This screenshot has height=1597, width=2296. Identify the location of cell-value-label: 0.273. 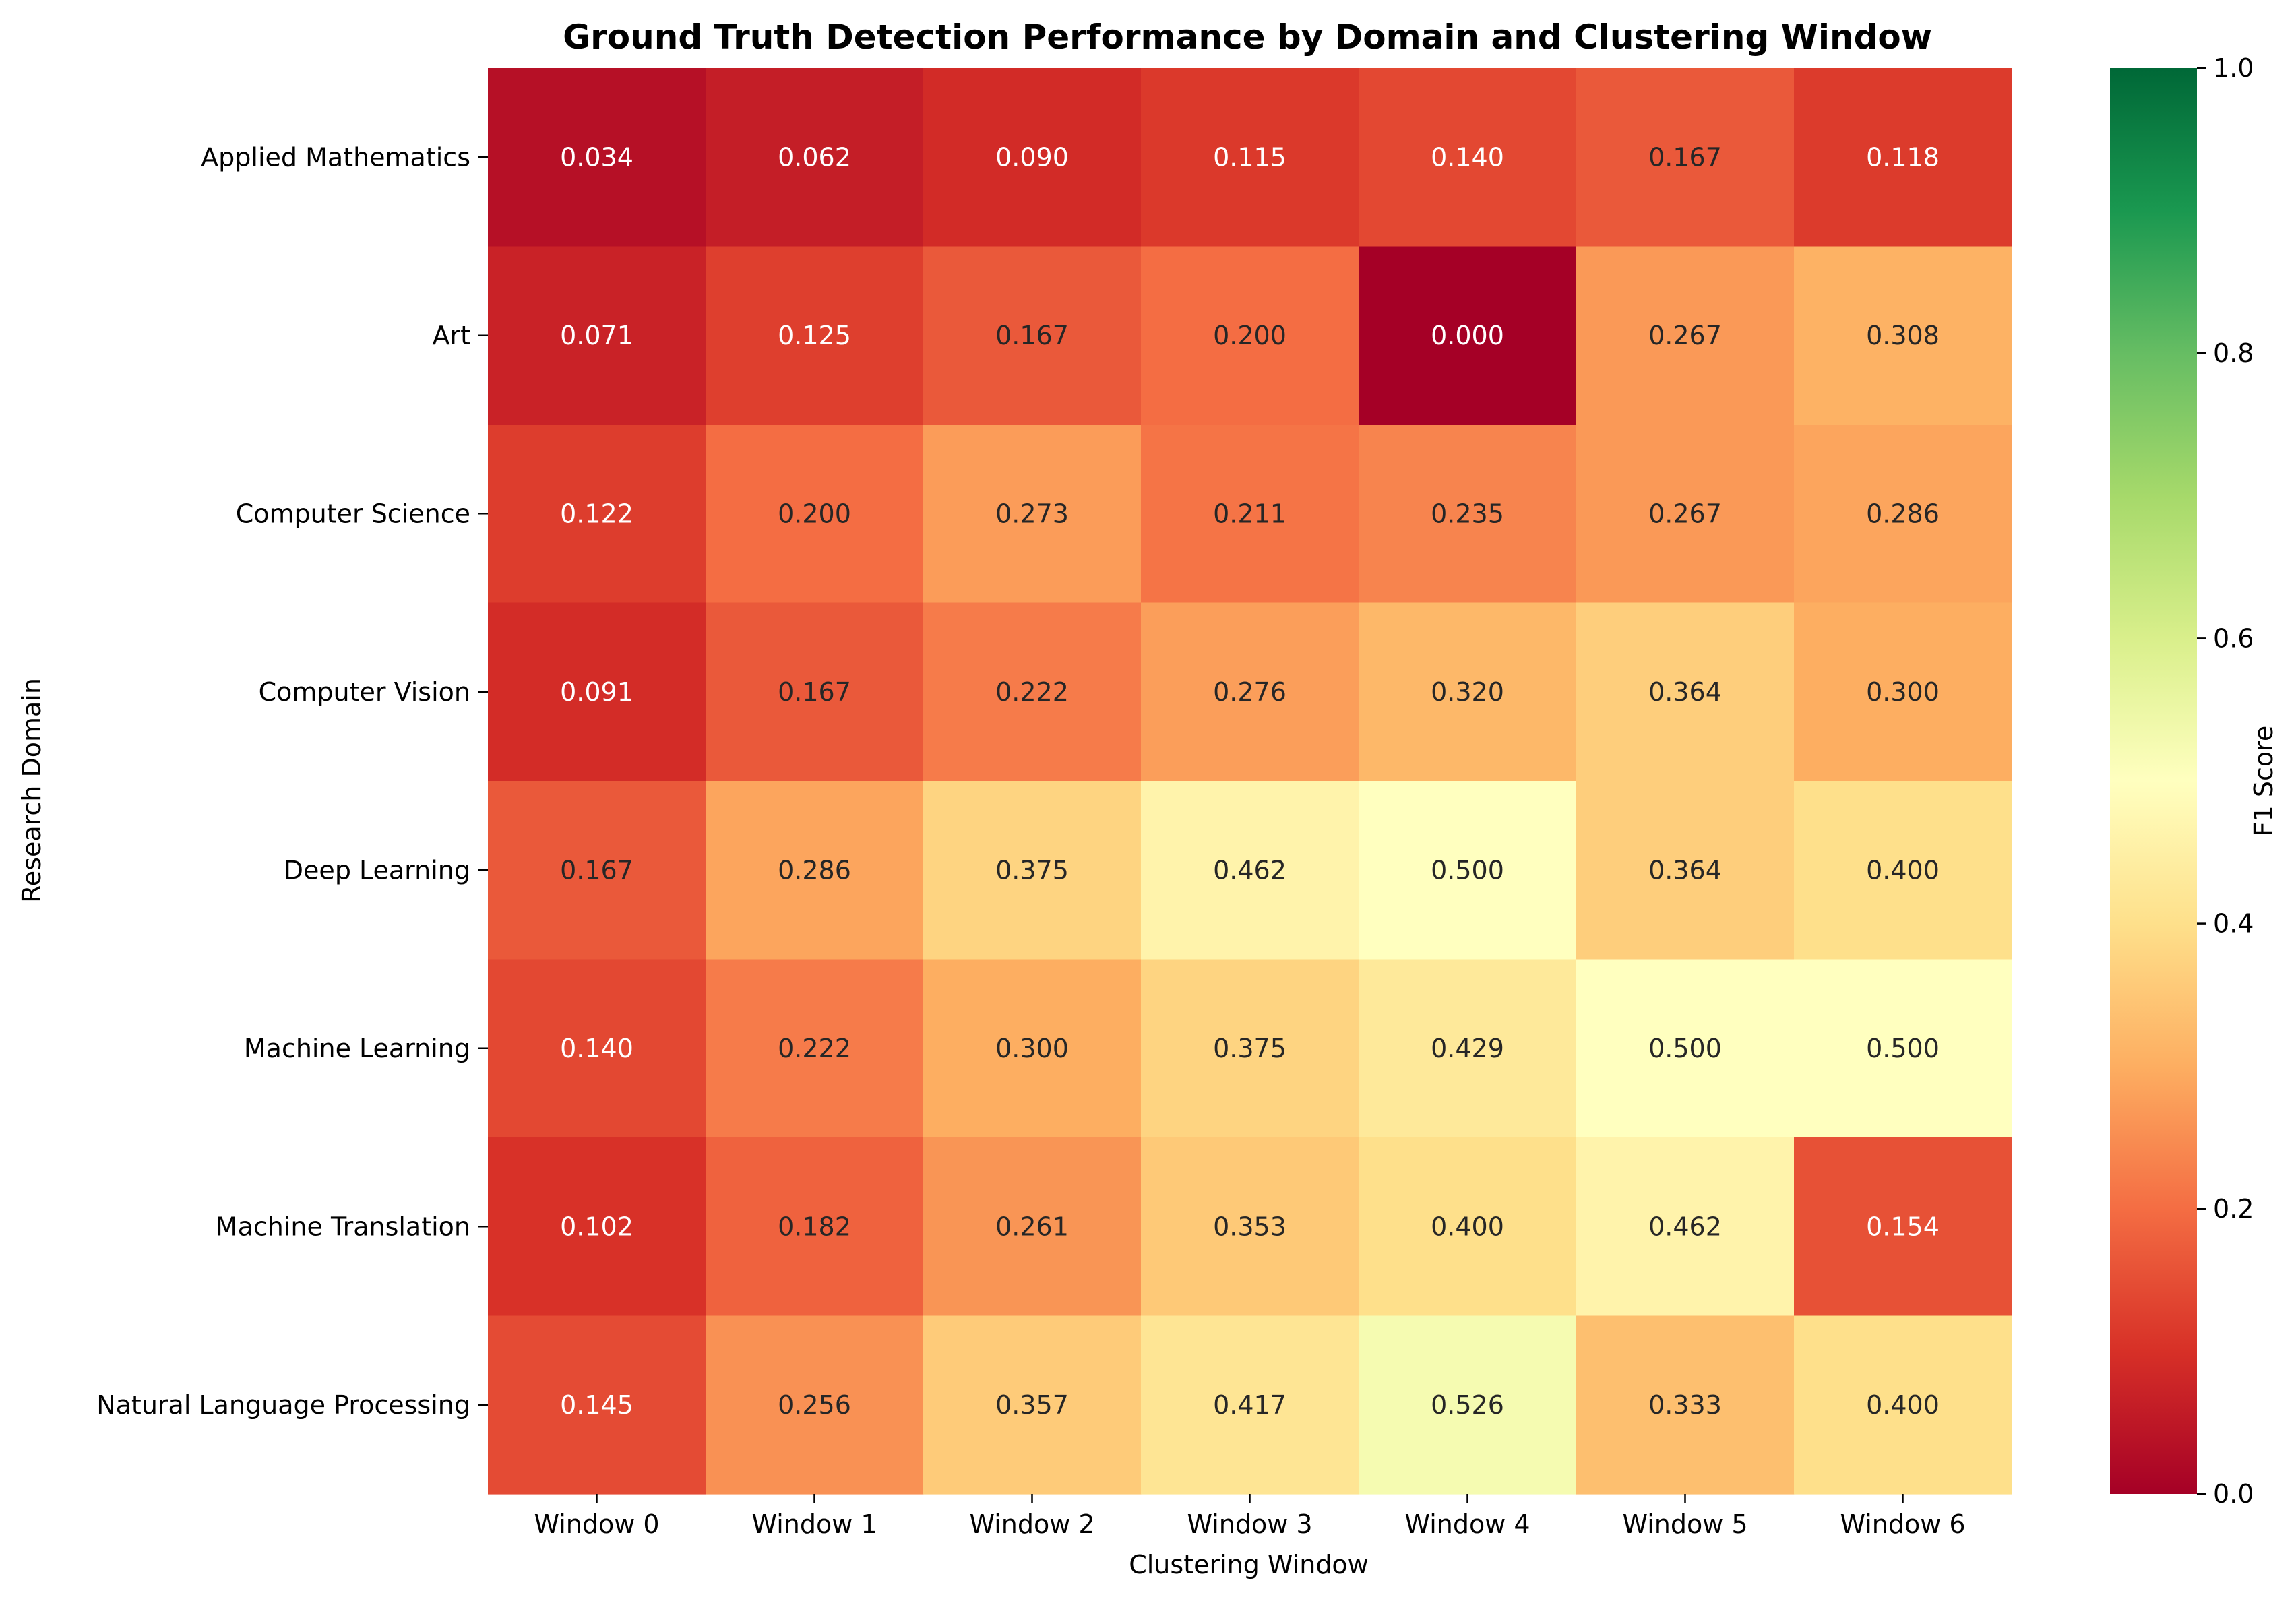
(1032, 513).